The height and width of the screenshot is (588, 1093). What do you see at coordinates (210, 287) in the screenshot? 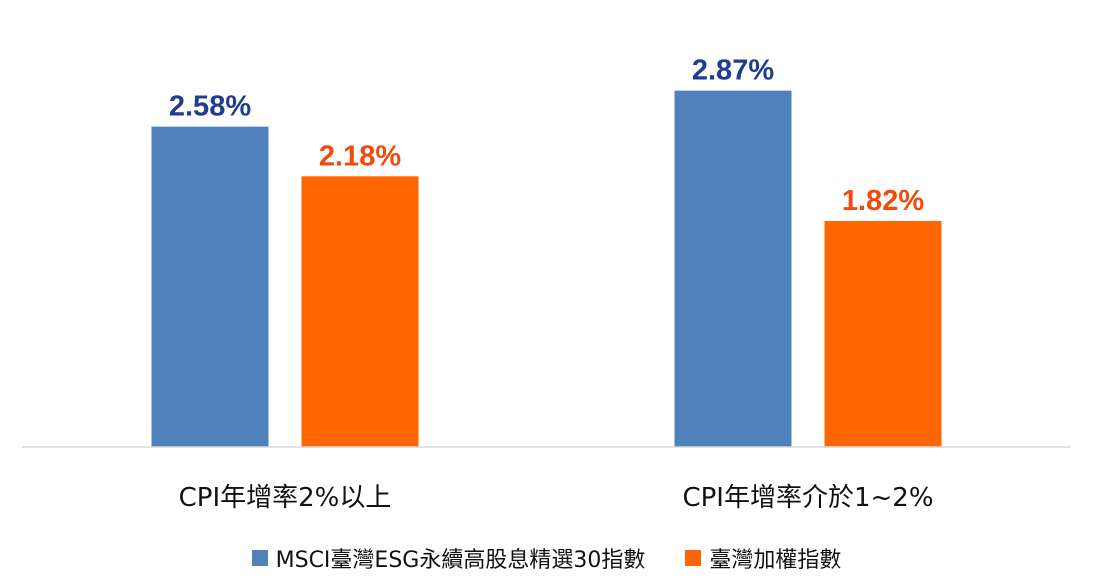
I see `bar-series1-cat1` at bounding box center [210, 287].